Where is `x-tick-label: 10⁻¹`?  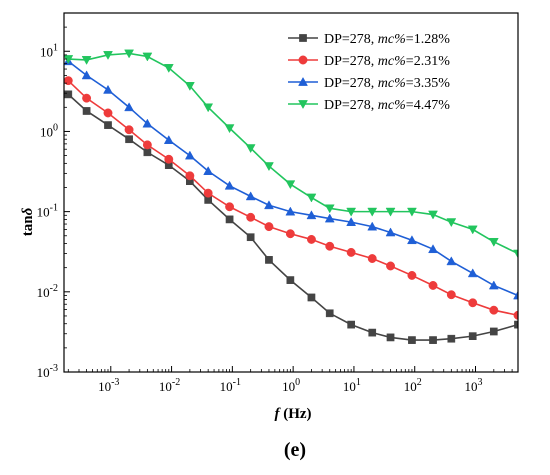 x-tick-label: 10⁻¹ is located at coordinates (230, 385).